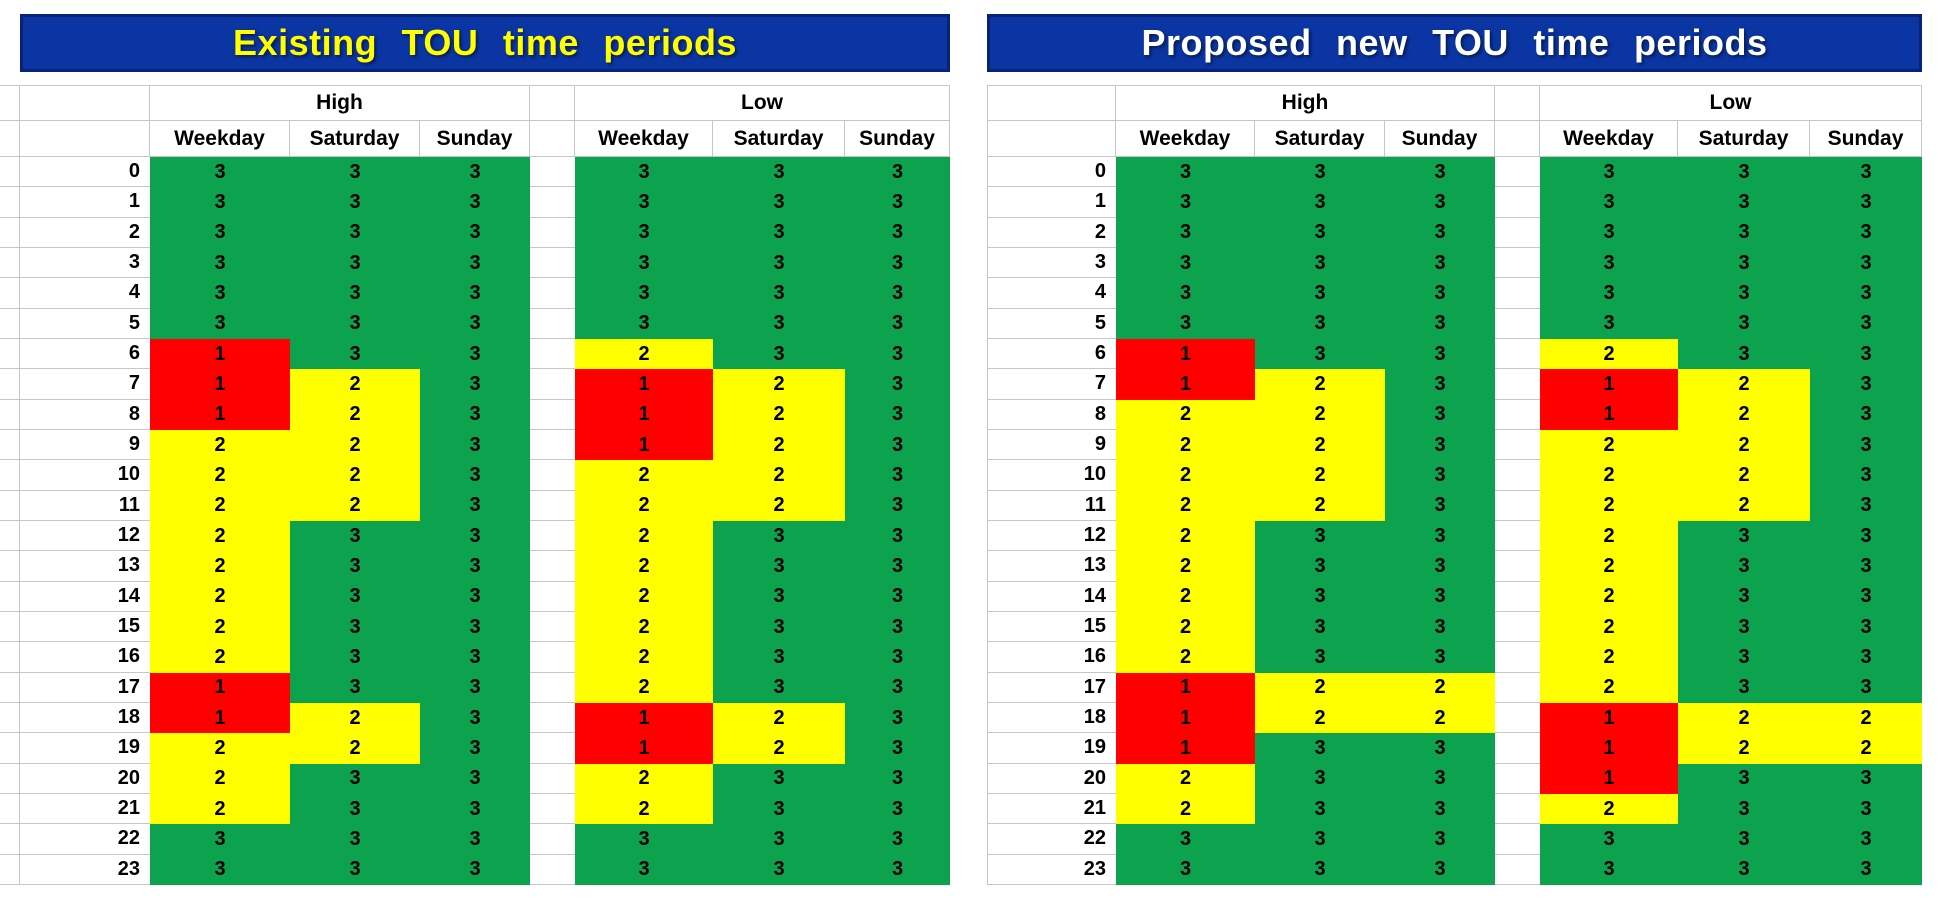 The width and height of the screenshot is (1938, 916). What do you see at coordinates (1609, 232) in the screenshot?
I see `cell-proposed-low-weekday-h2: 3` at bounding box center [1609, 232].